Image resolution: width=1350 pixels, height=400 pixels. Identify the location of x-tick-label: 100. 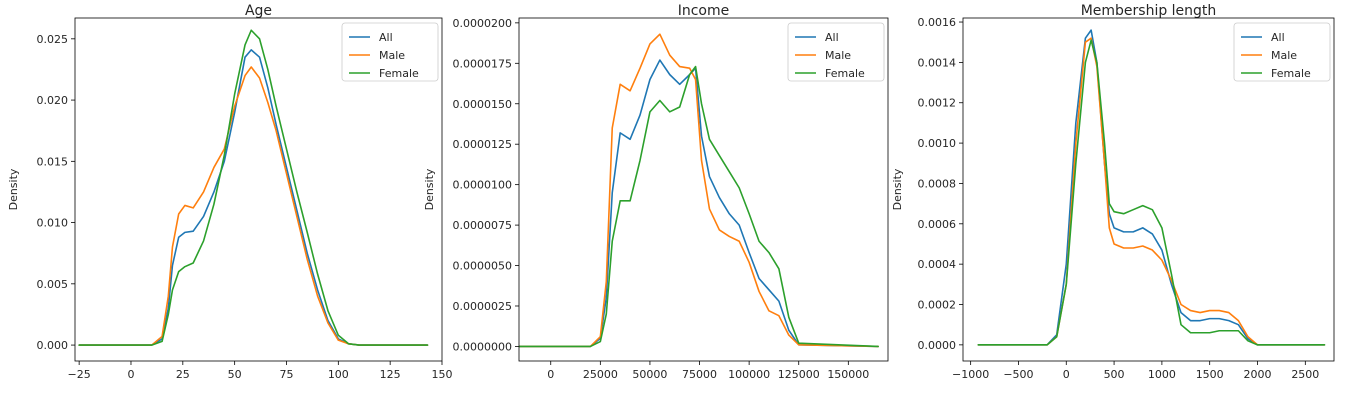
(338, 374).